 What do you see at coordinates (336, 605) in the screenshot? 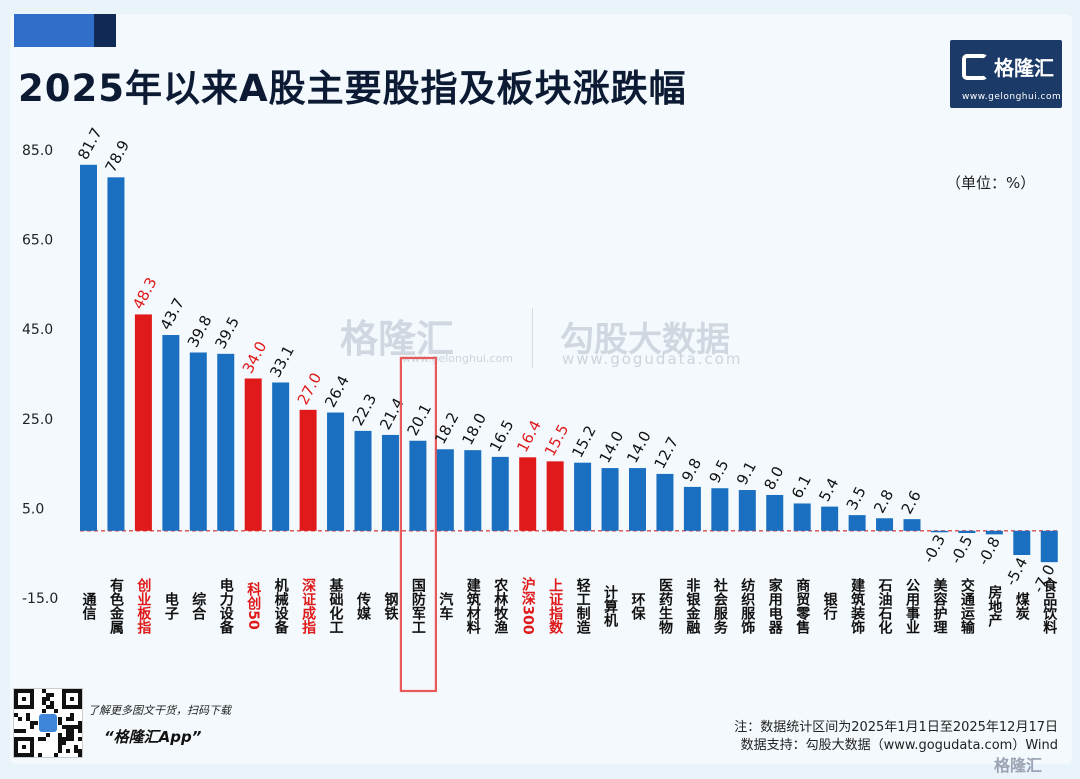
I see `category-label: 基础化工` at bounding box center [336, 605].